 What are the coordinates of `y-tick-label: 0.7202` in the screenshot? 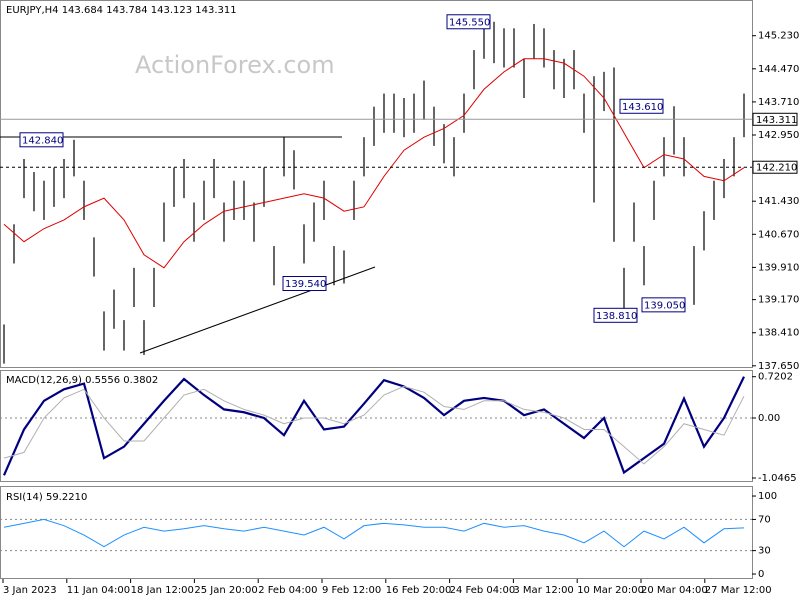 It's located at (775, 377).